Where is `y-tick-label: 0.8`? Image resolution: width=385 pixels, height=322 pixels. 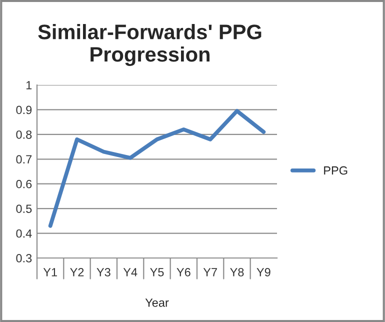
y-tick-label: 0.8 is located at coordinates (24, 134).